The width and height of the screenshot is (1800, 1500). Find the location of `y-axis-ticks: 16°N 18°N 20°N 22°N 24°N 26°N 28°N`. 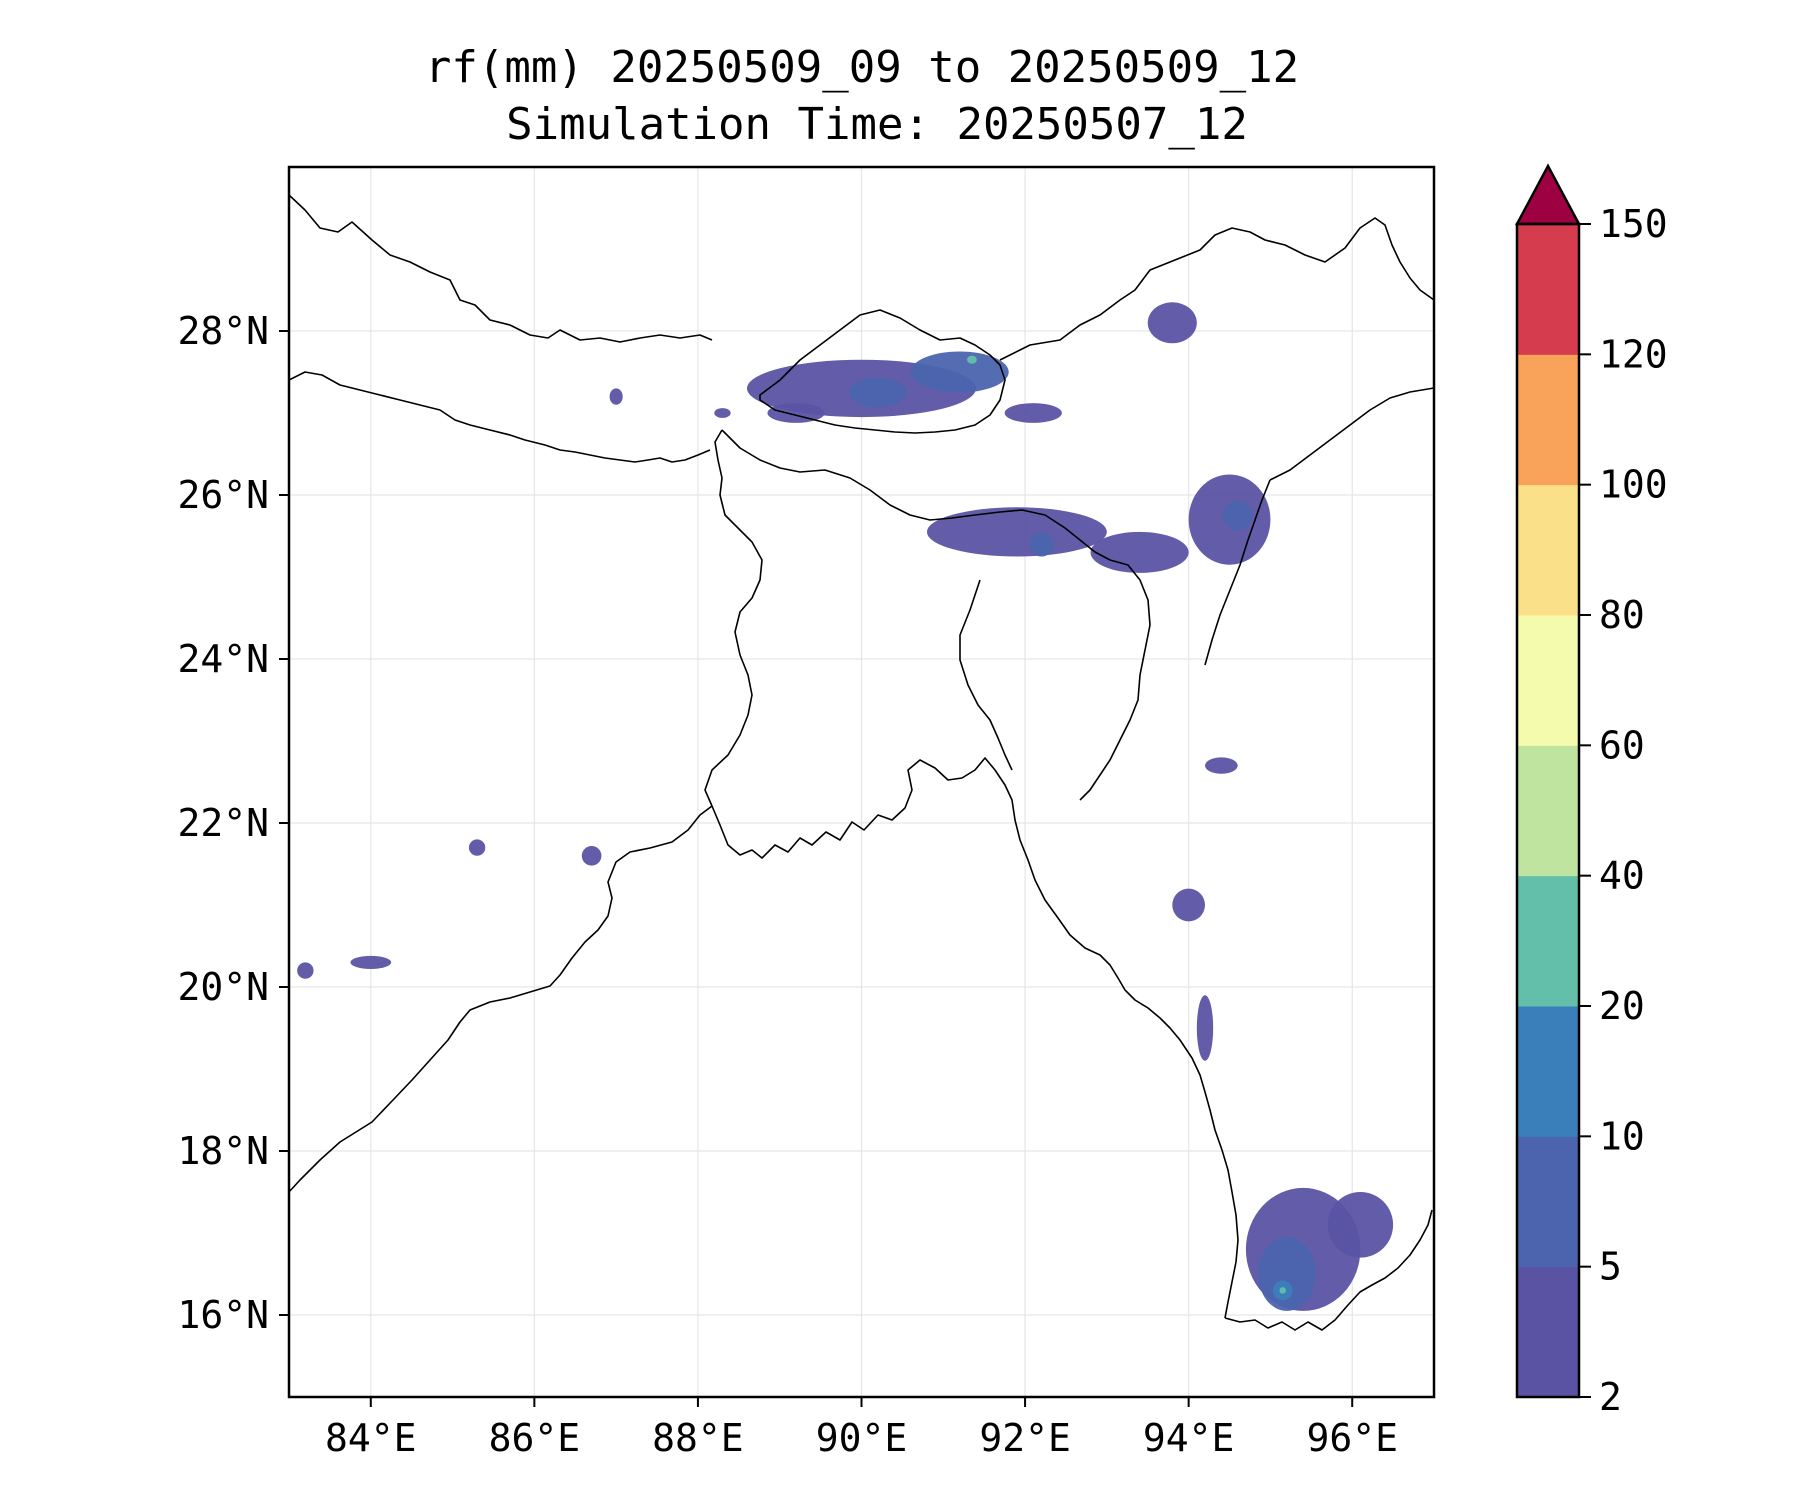

y-axis-ticks: 16°N 18°N 20°N 22°N 24°N 26°N 28°N is located at coordinates (233, 823).